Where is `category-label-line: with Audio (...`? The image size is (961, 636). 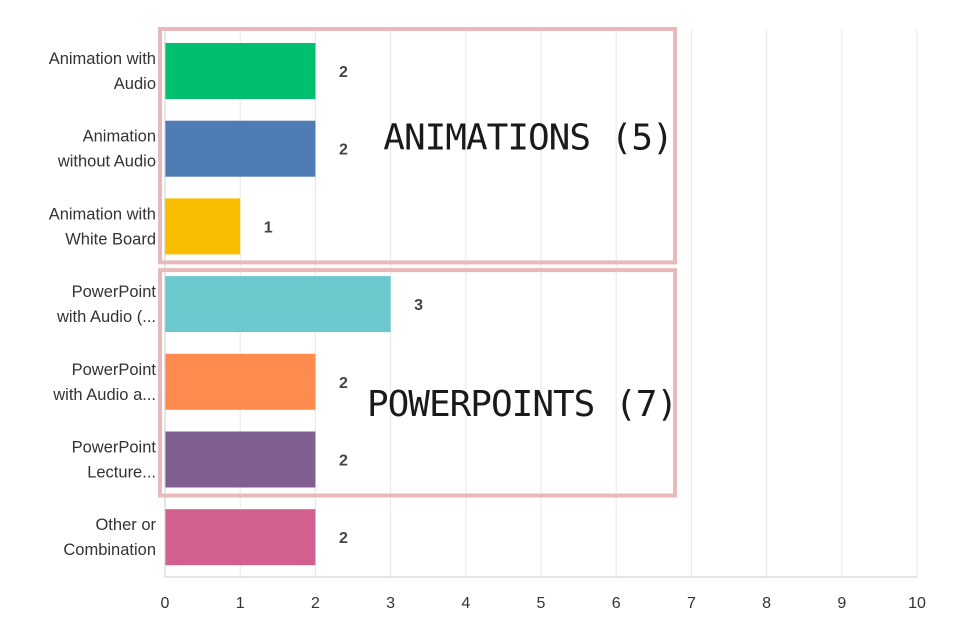 category-label-line: with Audio (... is located at coordinates (106, 317).